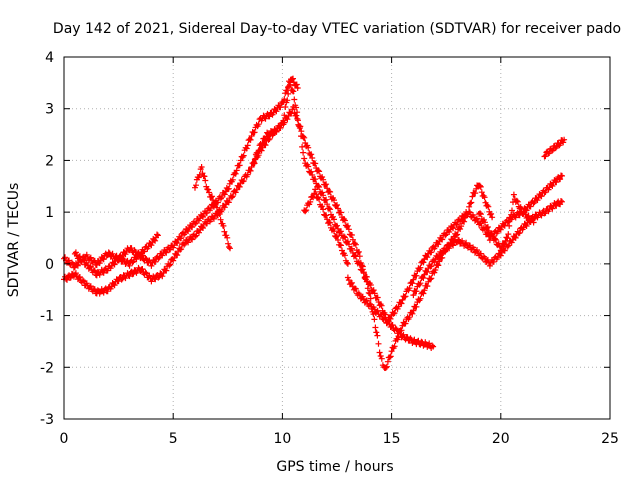 The image size is (640, 480). Describe the element at coordinates (14, 240) in the screenshot. I see `y-axis-label: SDTVAR / TECUs` at that location.